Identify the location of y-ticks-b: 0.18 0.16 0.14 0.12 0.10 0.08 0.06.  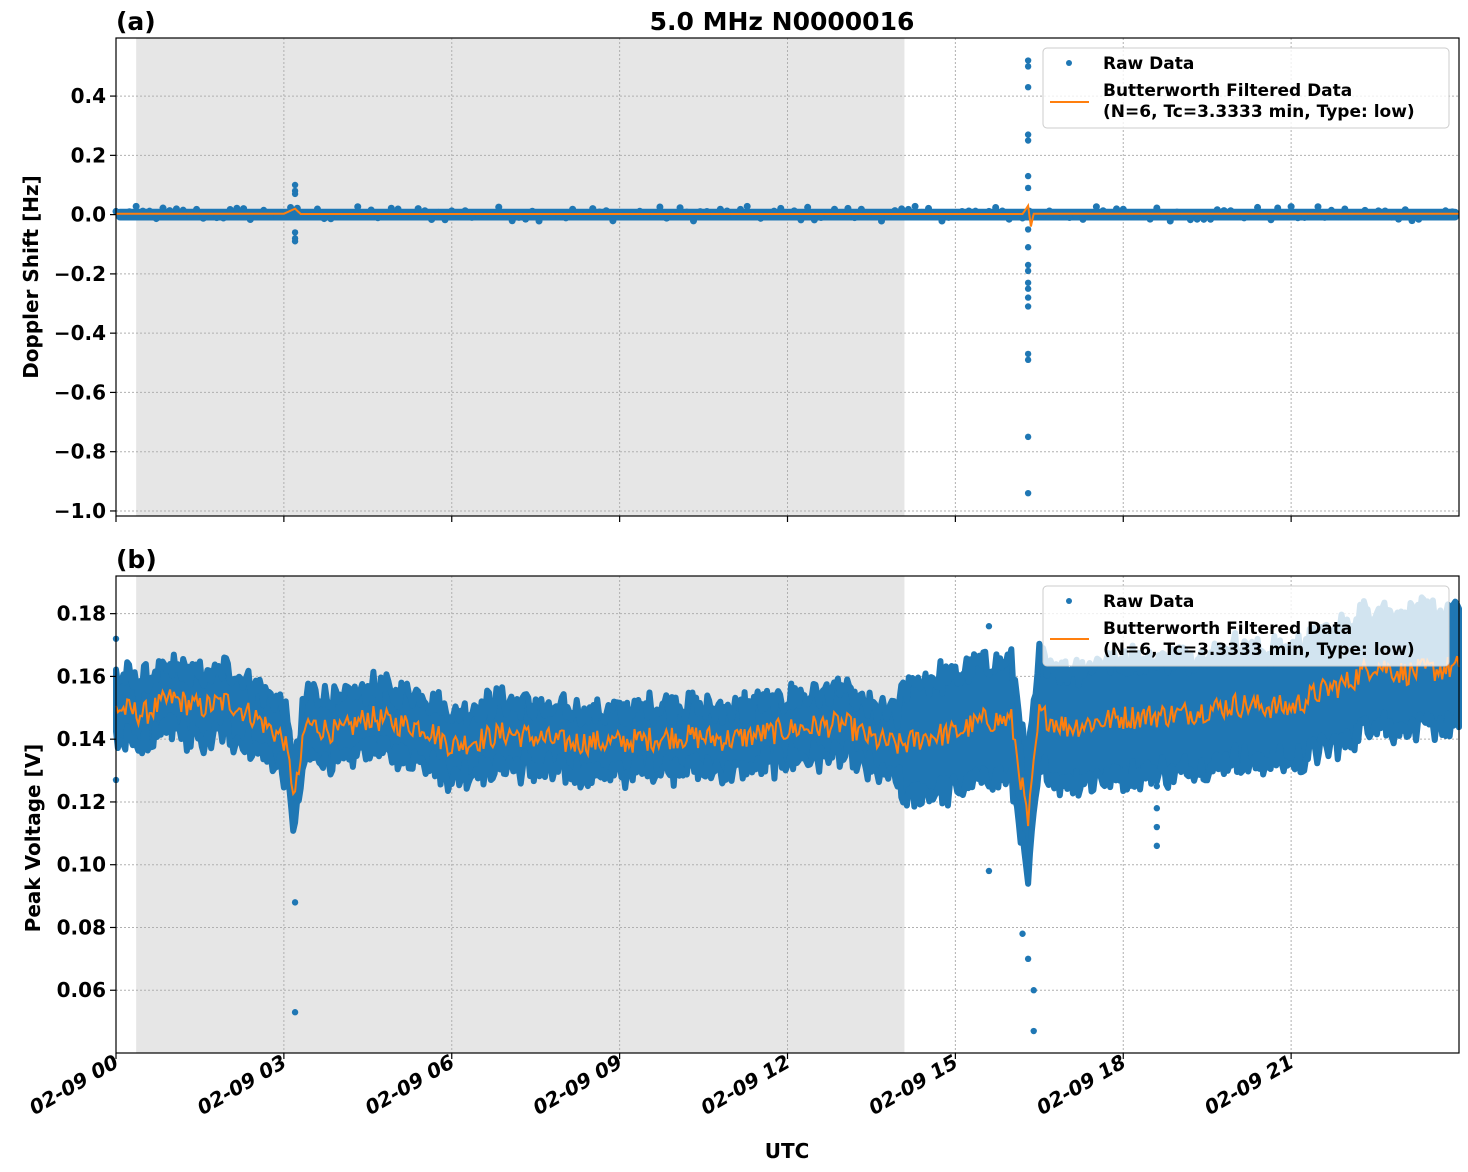
(86, 802).